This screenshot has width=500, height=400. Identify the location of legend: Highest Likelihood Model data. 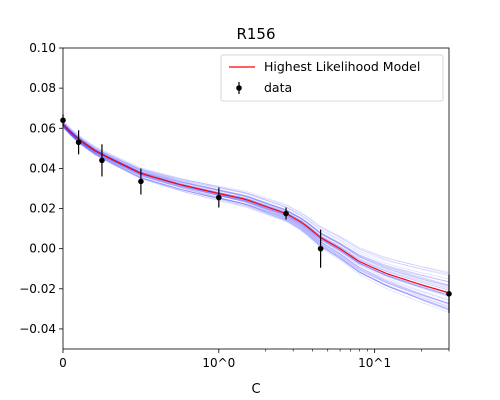
(332, 78).